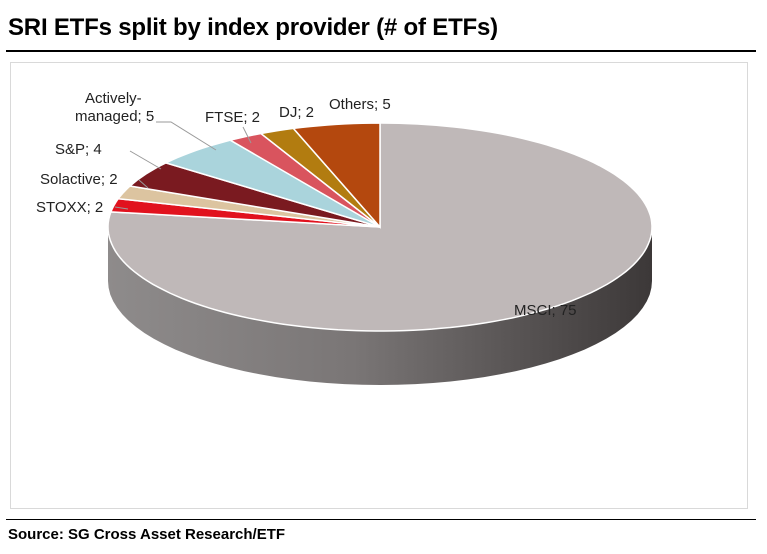 This screenshot has width=767, height=554. What do you see at coordinates (254, 195) in the screenshot?
I see `pie-slice-s-p` at bounding box center [254, 195].